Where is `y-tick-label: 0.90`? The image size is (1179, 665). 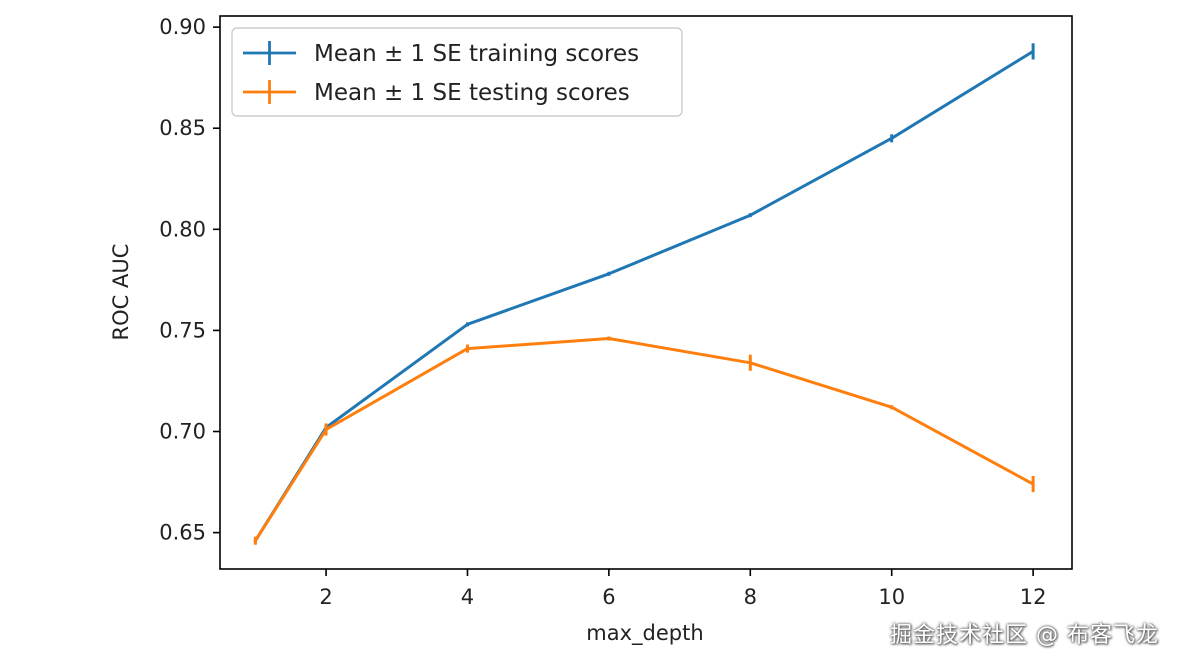
y-tick-label: 0.90 is located at coordinates (182, 27).